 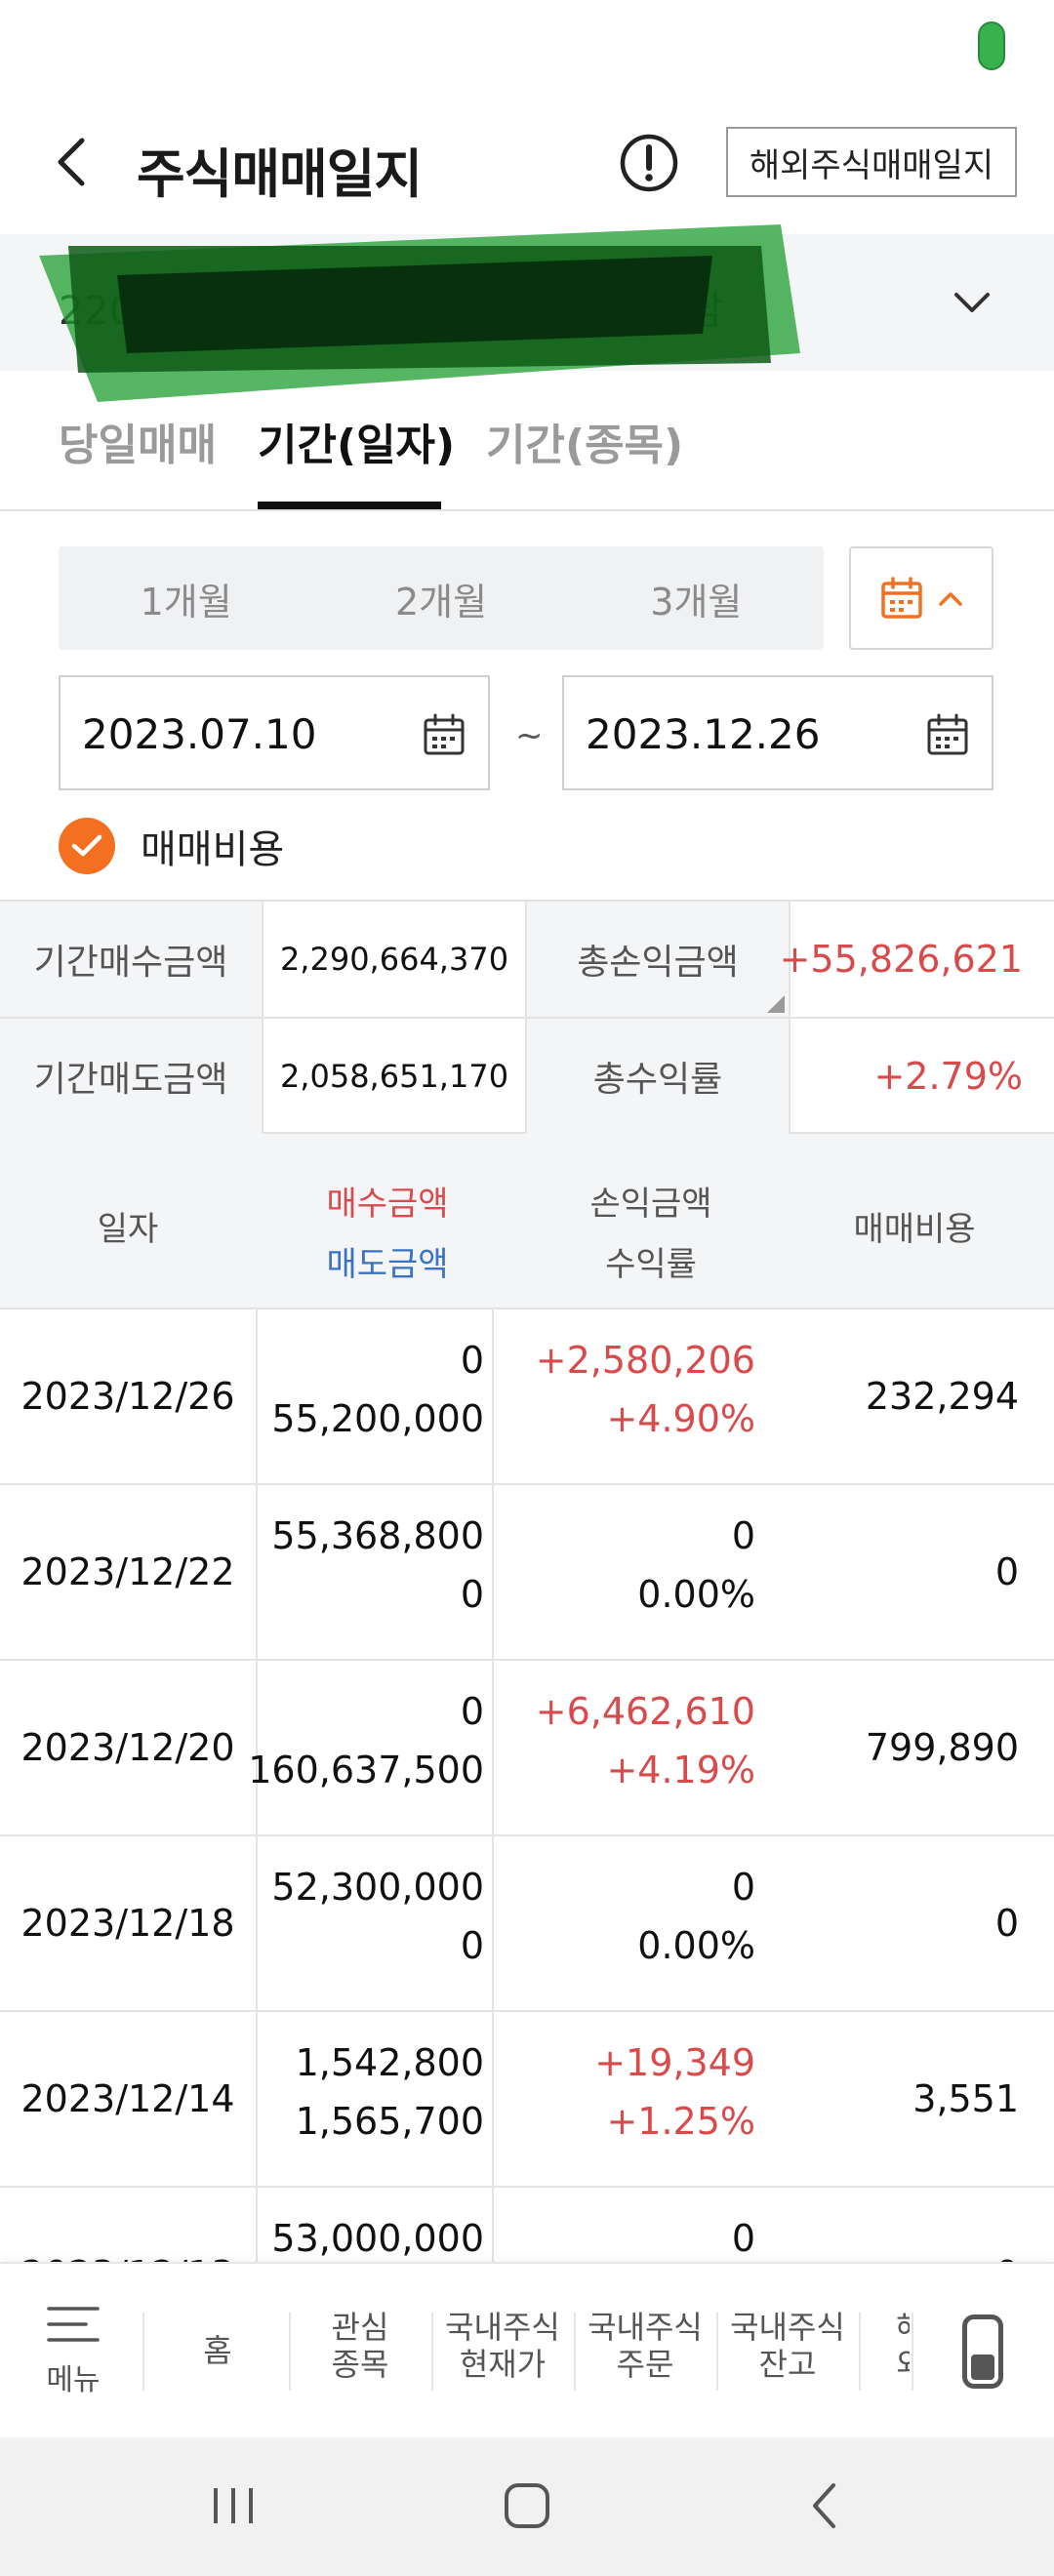 I want to click on period-1-month: 1개월, so click(x=186, y=602).